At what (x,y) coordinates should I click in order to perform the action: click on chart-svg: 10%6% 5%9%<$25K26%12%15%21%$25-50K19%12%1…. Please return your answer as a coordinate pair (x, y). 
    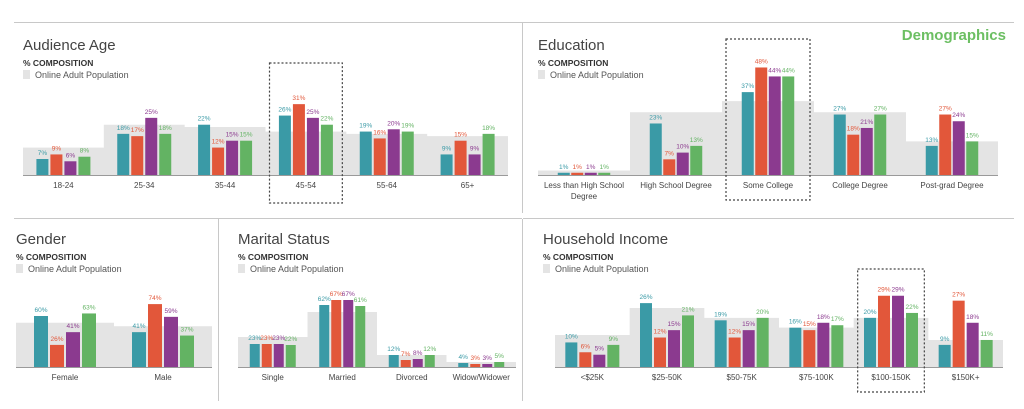
    Looking at the image, I should click on (779, 330).